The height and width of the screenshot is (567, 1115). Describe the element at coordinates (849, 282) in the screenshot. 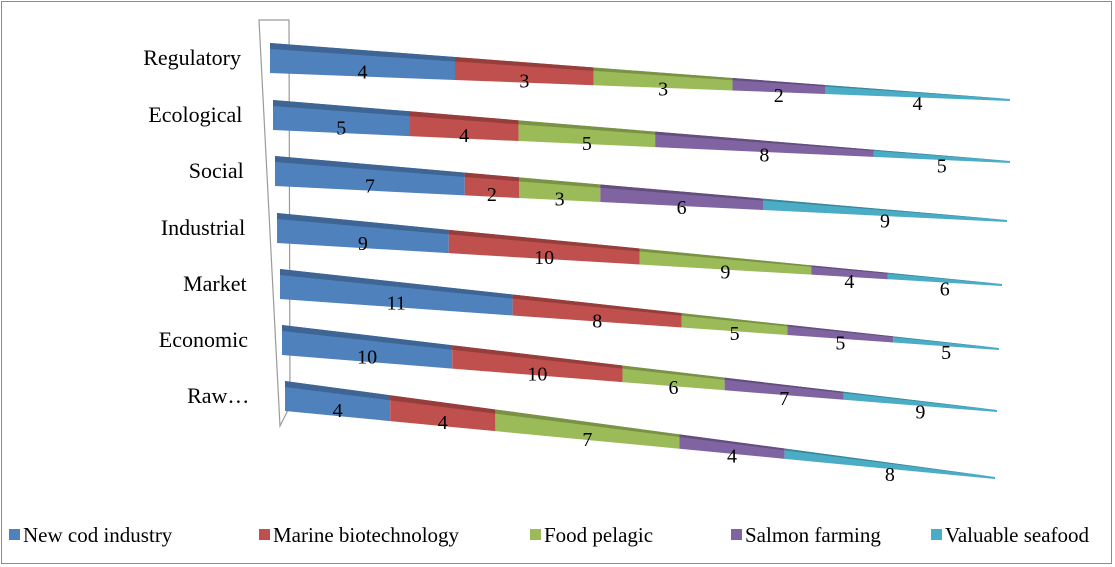

I see `data-label-industrial-salmon-farming: 4` at that location.